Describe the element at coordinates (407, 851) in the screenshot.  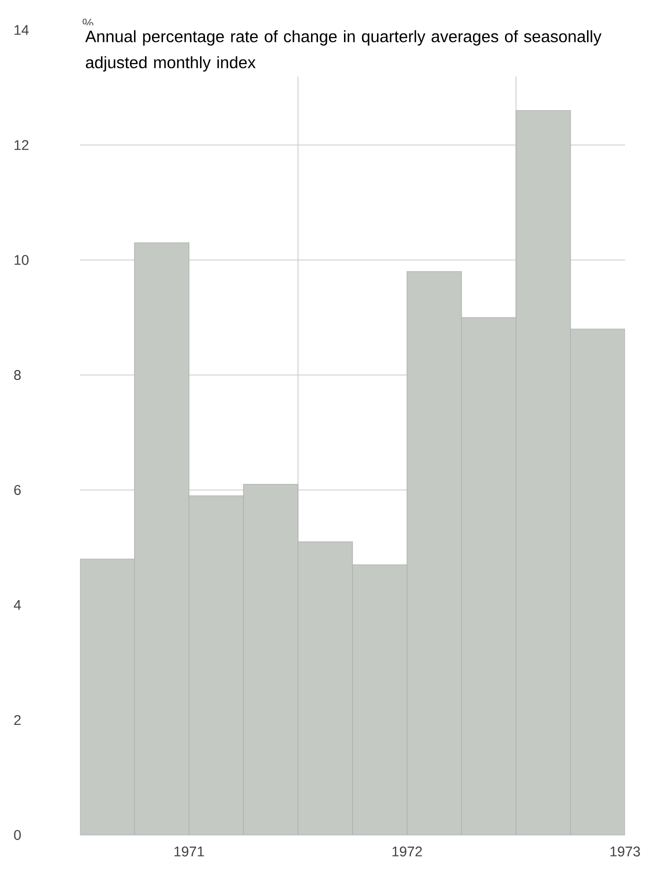
I see `x-tick-label: 1972` at that location.